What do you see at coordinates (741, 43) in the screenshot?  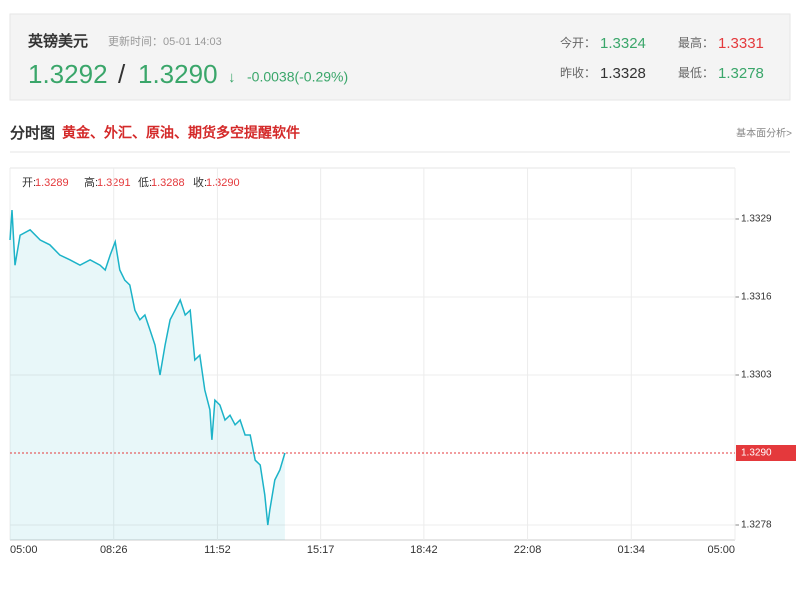 I see `stat-value: 1.3331` at bounding box center [741, 43].